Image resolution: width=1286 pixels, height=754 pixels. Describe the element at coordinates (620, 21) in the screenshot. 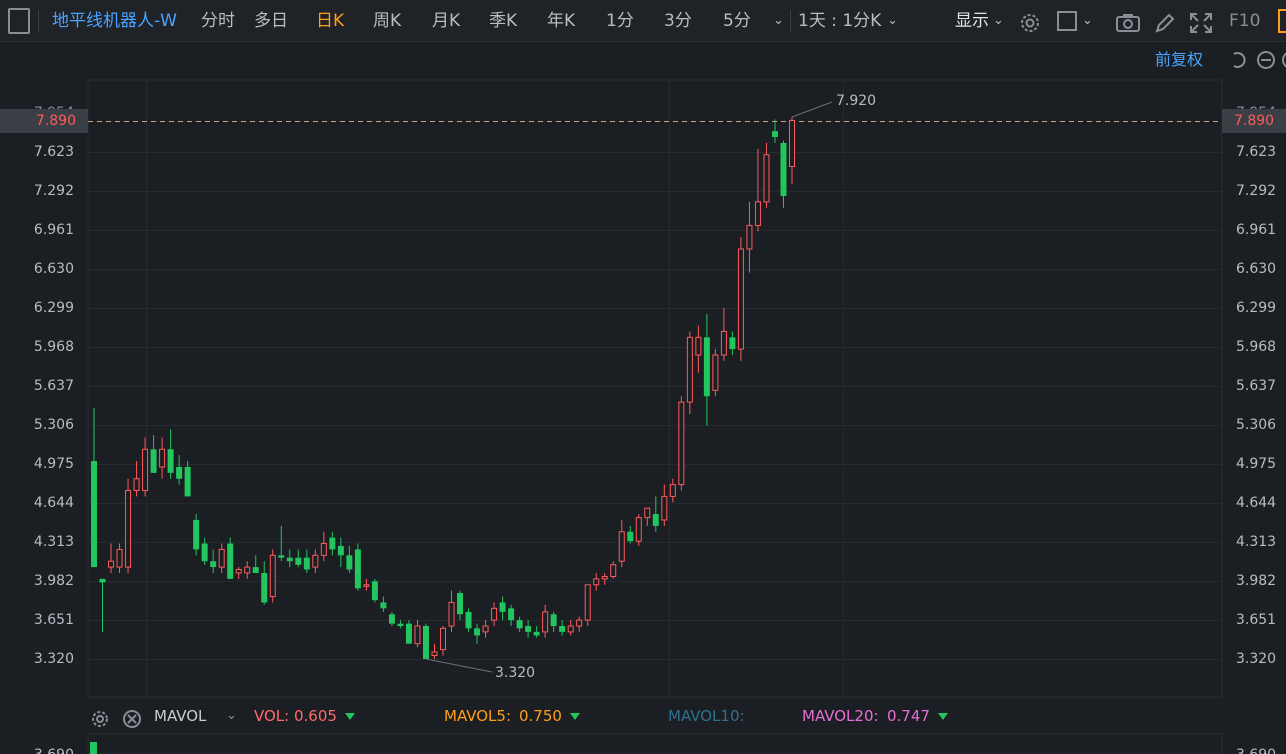

I see `tab-1min: 1分` at that location.